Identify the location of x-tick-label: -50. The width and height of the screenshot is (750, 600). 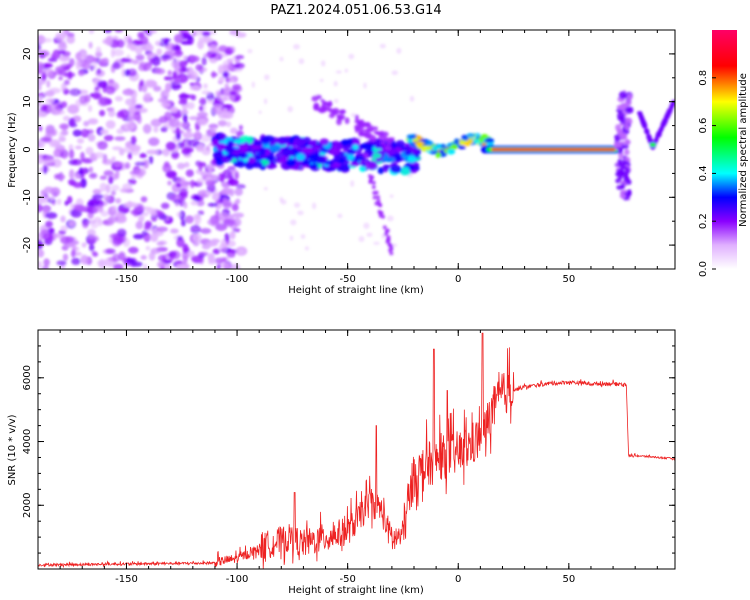
(347, 279).